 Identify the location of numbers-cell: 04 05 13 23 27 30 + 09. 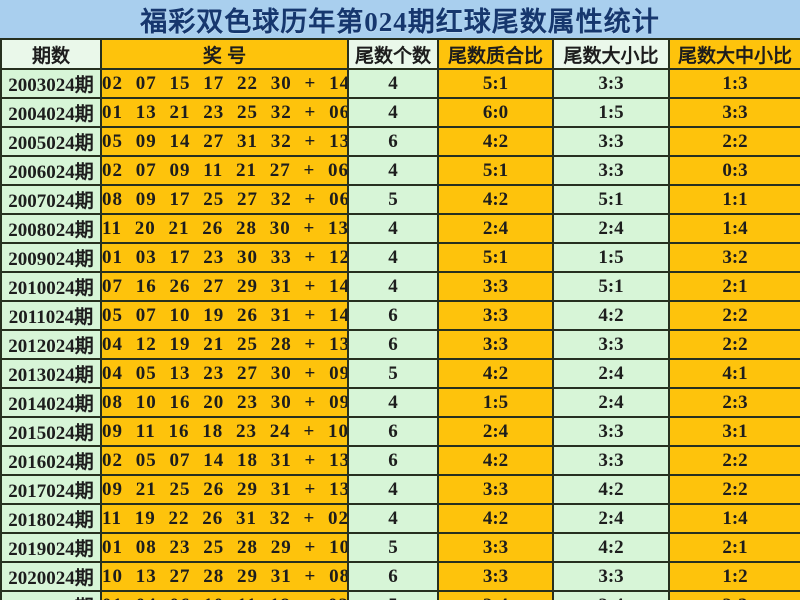
(224, 373).